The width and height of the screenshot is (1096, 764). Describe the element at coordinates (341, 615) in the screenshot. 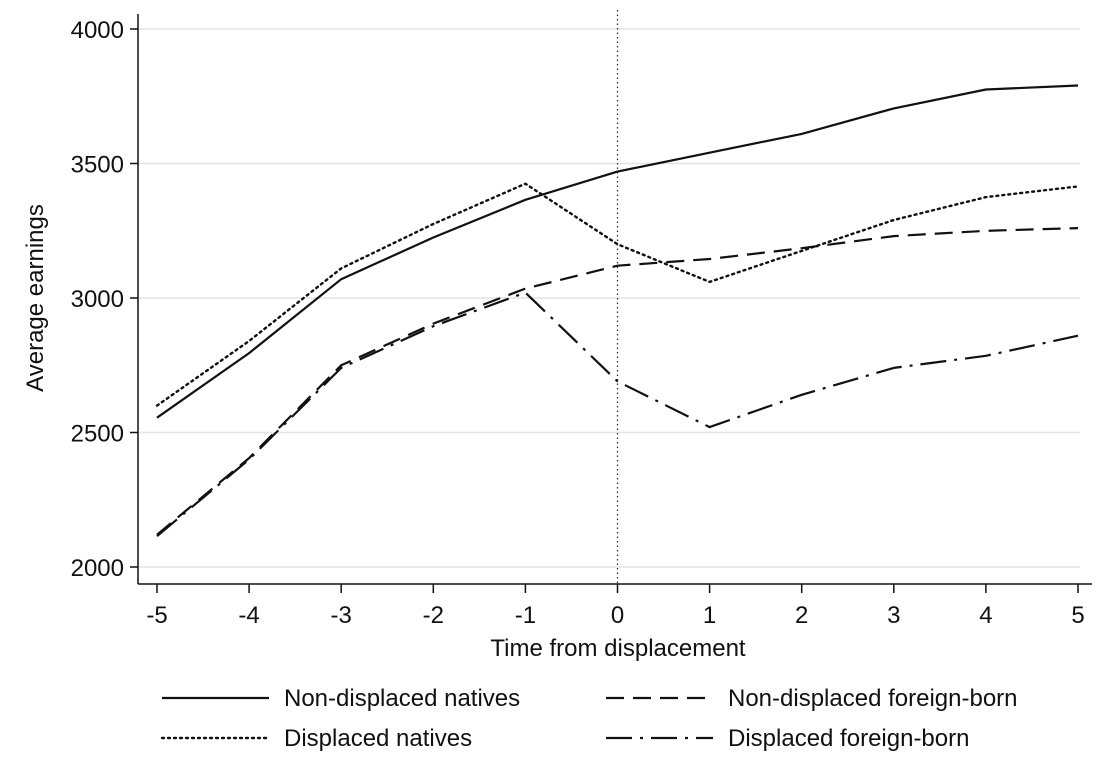

I see `x-tick-label: -3` at that location.